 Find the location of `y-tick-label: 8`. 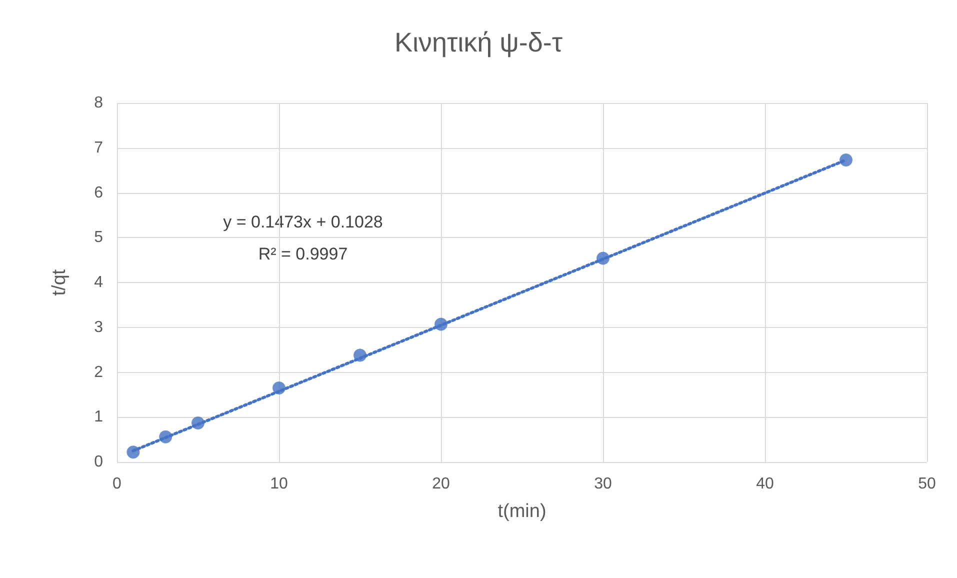

y-tick-label: 8 is located at coordinates (99, 103).